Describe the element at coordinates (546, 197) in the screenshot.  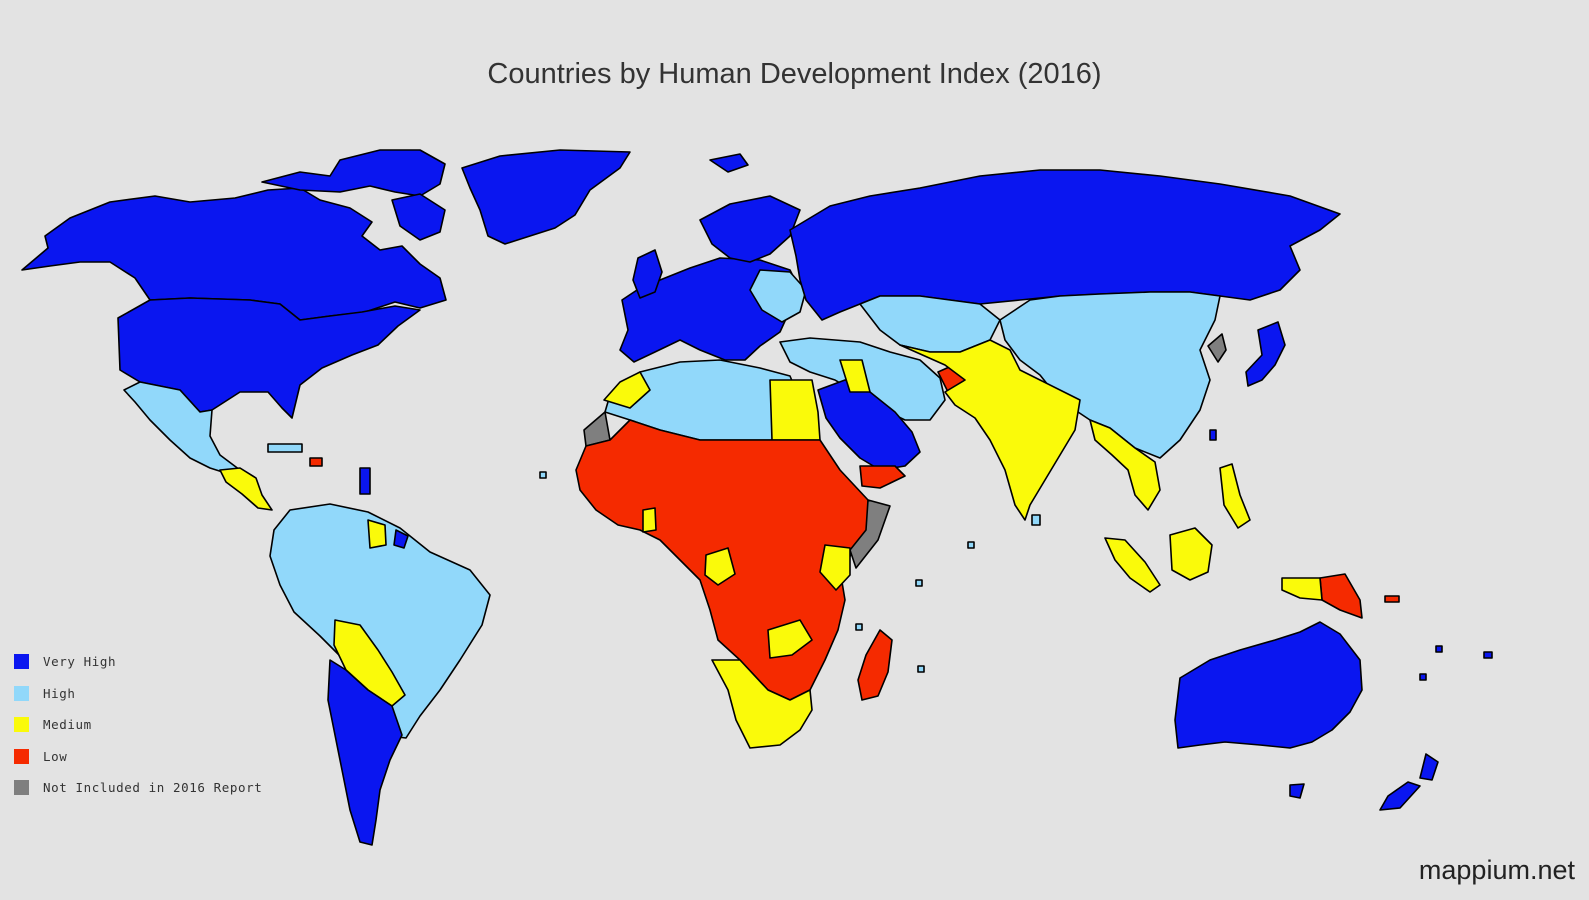
I see `region-greenland` at that location.